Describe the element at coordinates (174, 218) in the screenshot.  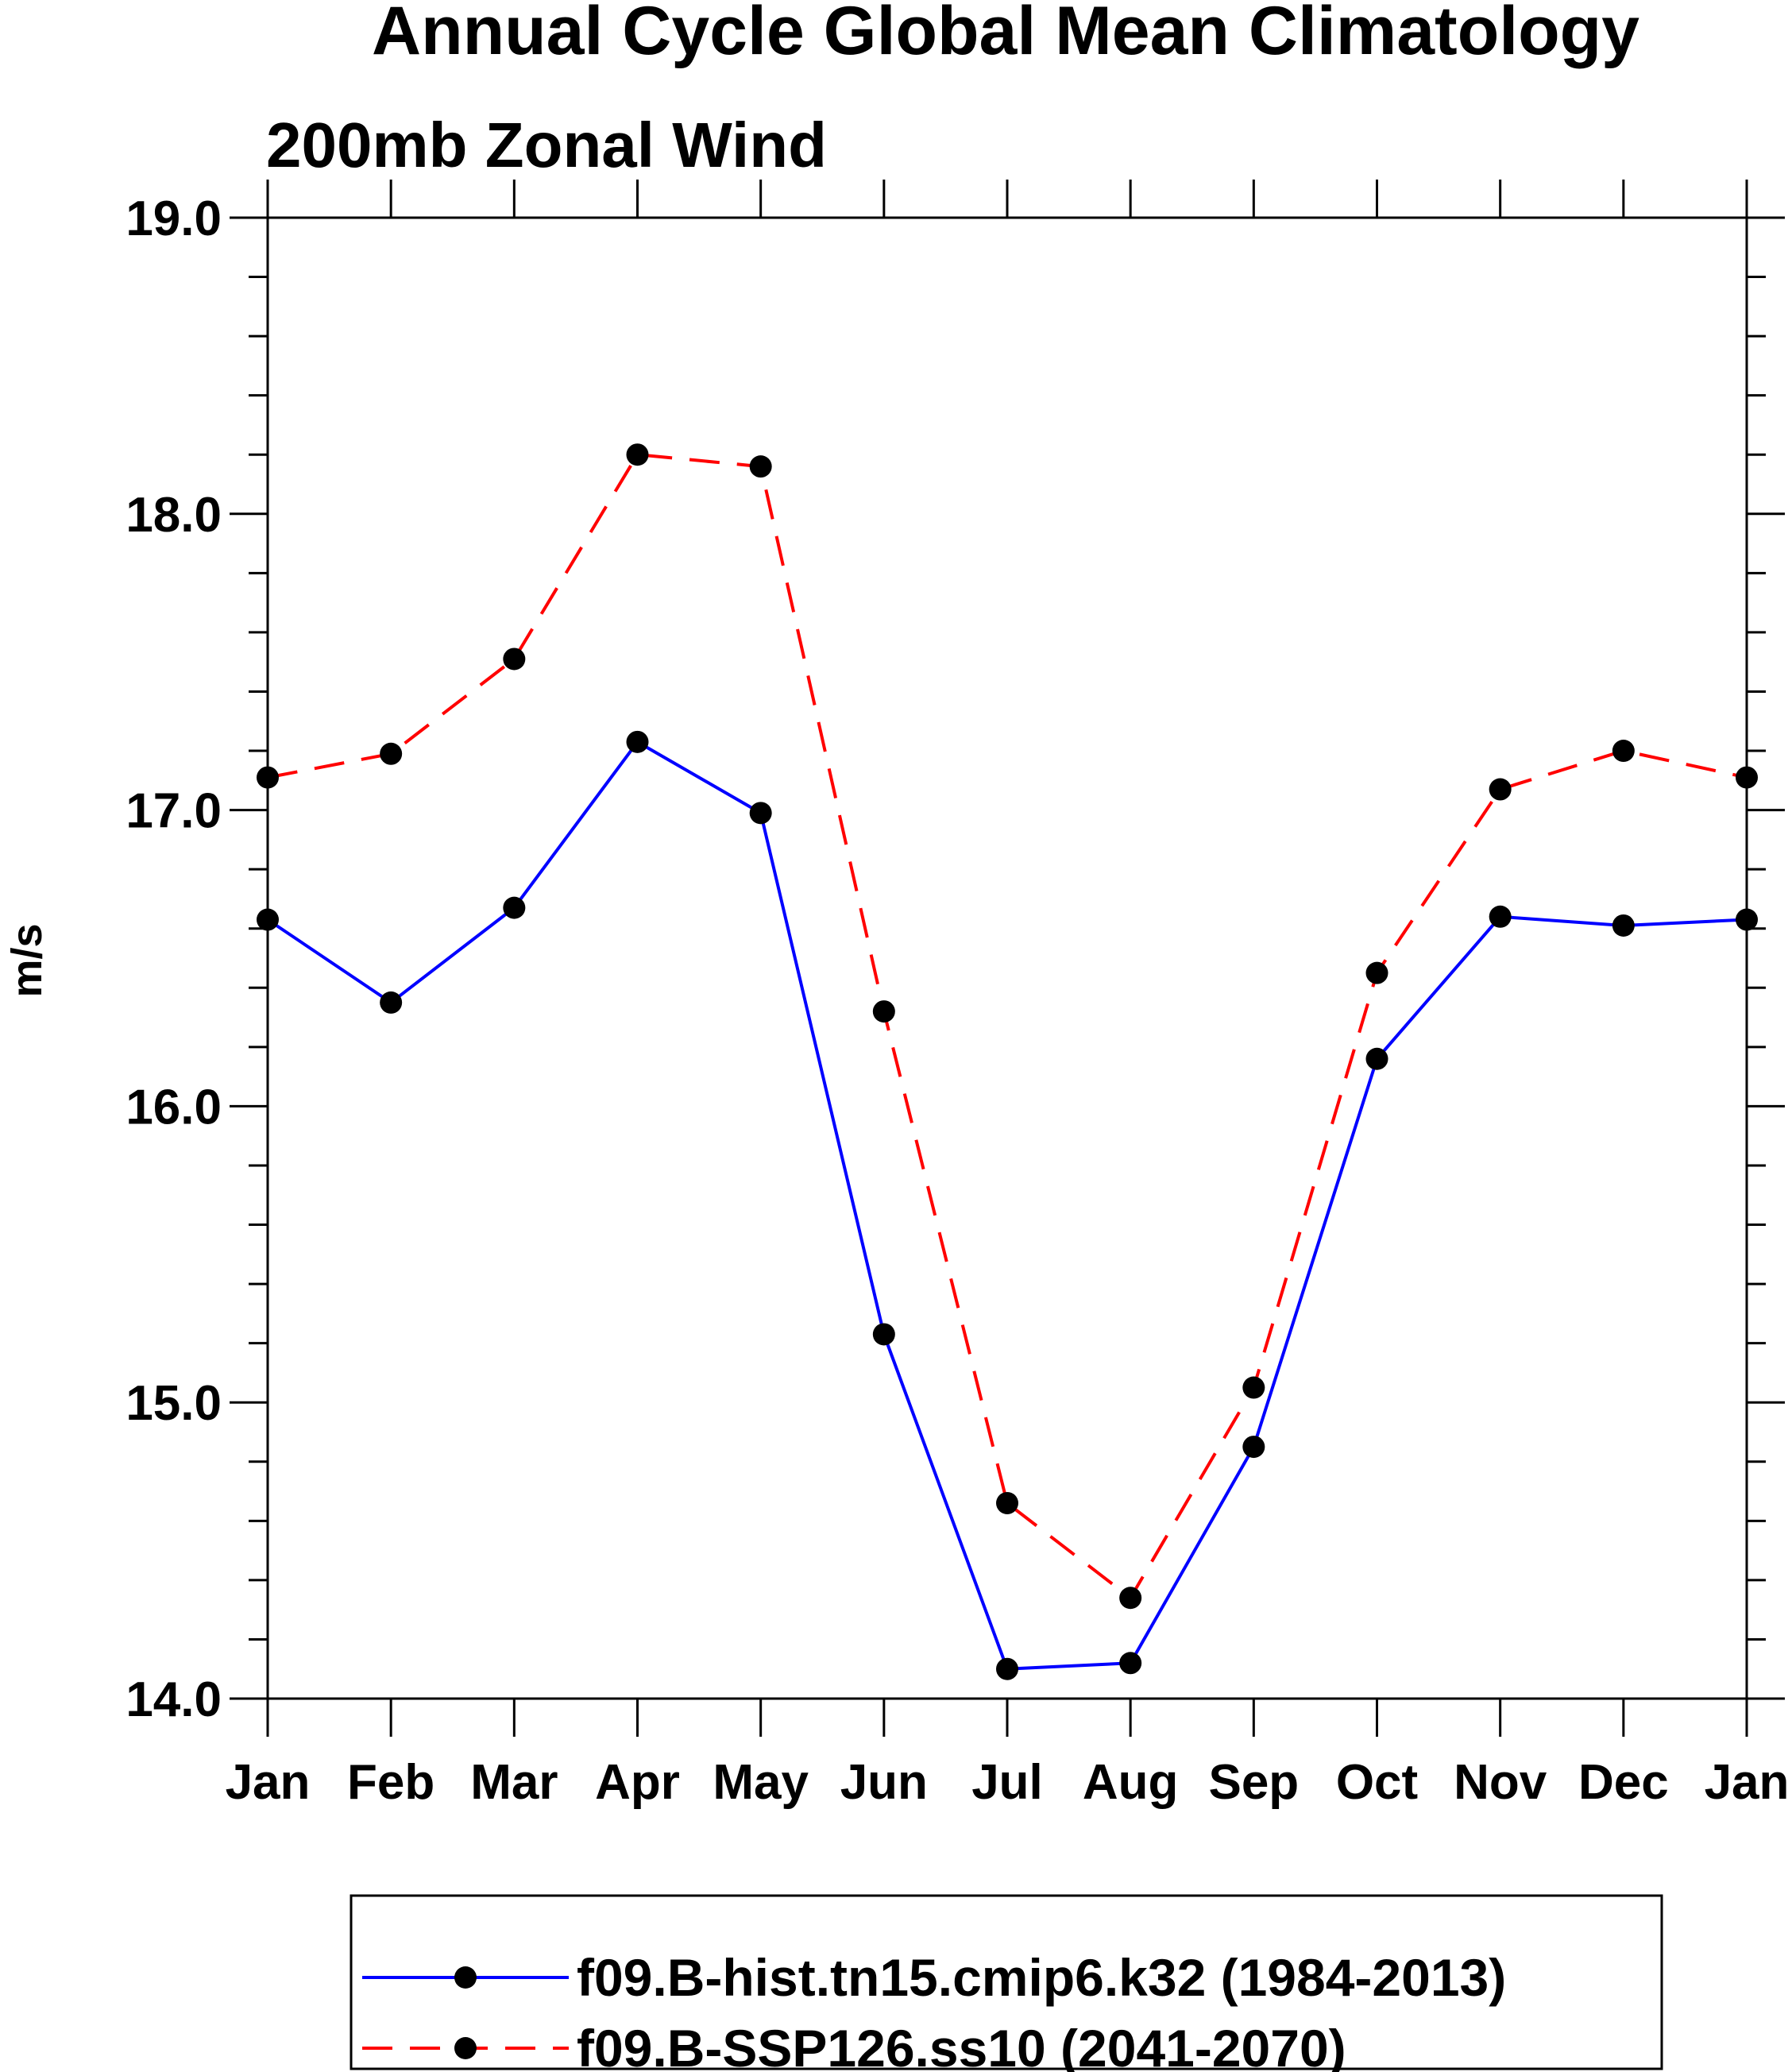
I see `y-tick-label: 19.0` at that location.